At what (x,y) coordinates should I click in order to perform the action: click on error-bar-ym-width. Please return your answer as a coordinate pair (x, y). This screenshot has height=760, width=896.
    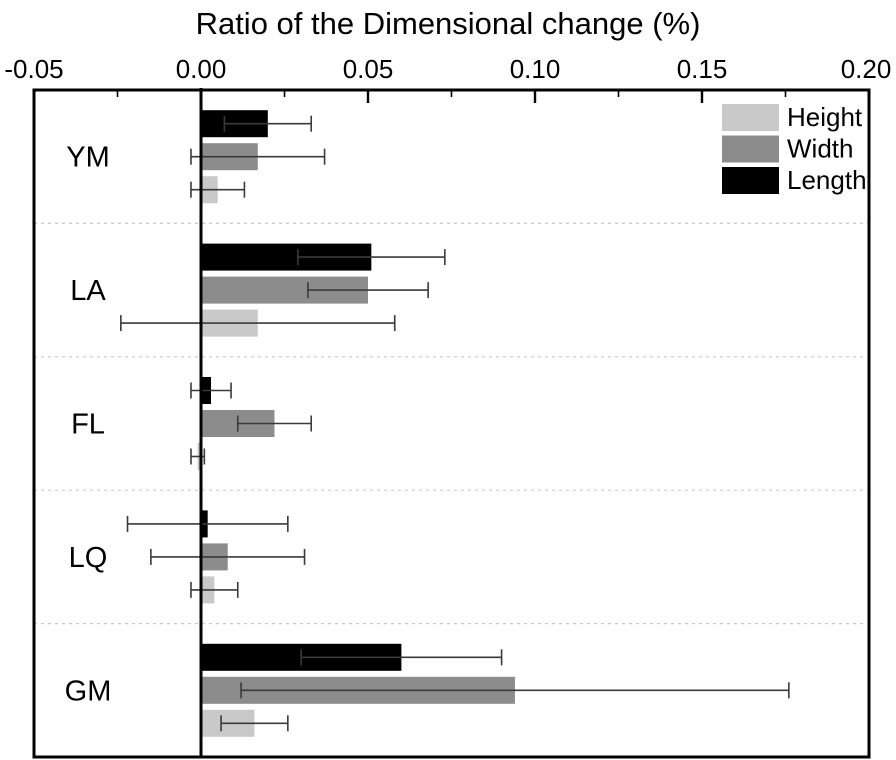
    Looking at the image, I should click on (258, 156).